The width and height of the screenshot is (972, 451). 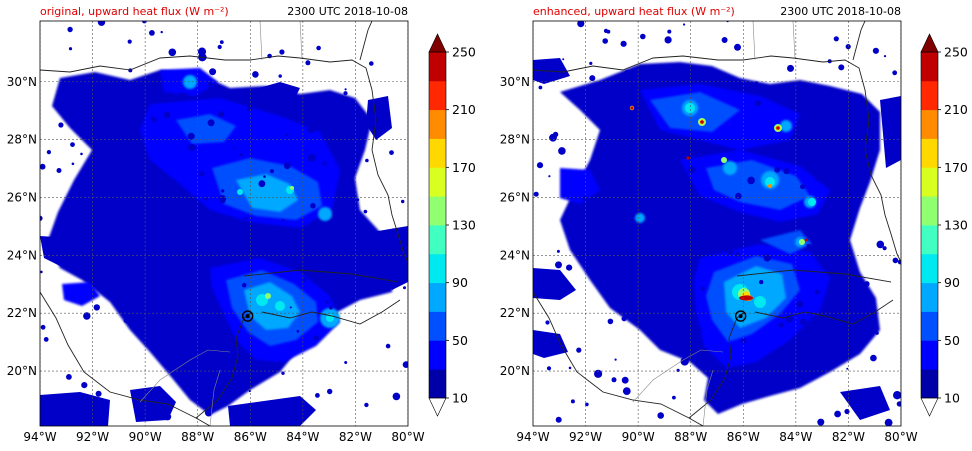 What do you see at coordinates (515, 313) in the screenshot?
I see `lat-tick-label: 22°N` at bounding box center [515, 313].